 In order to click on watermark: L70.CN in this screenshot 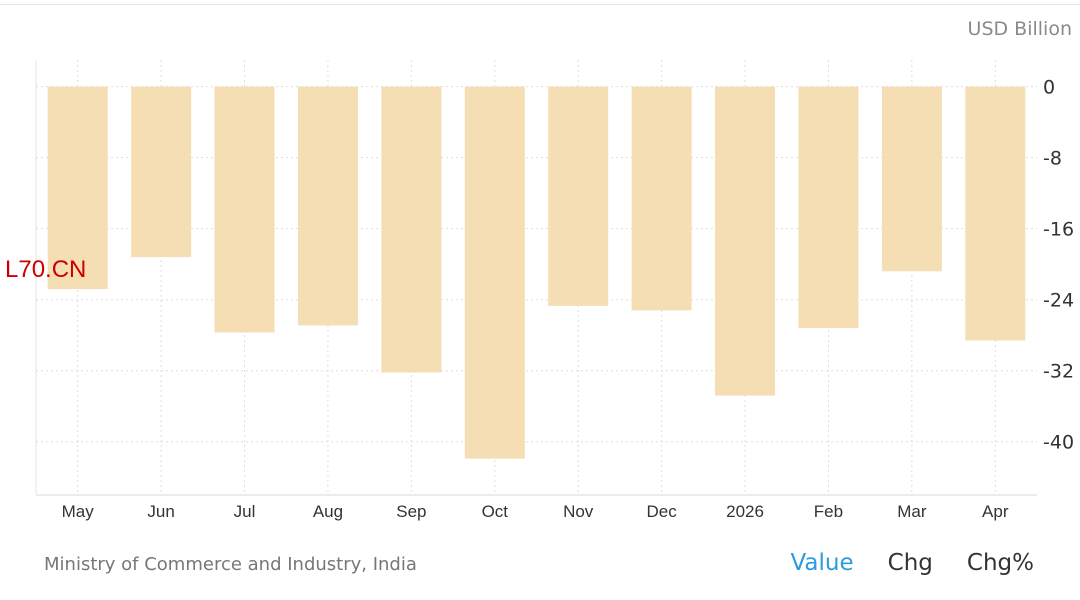, I will do `click(46, 269)`.